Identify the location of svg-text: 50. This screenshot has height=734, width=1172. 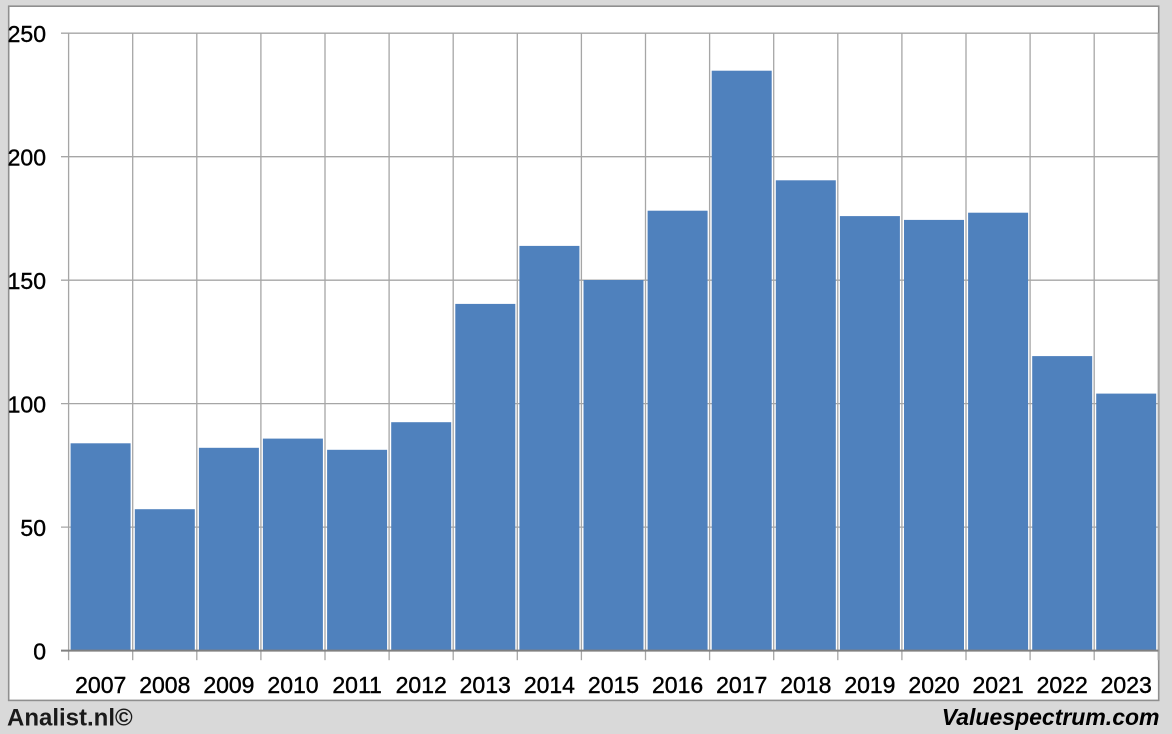
(33, 528).